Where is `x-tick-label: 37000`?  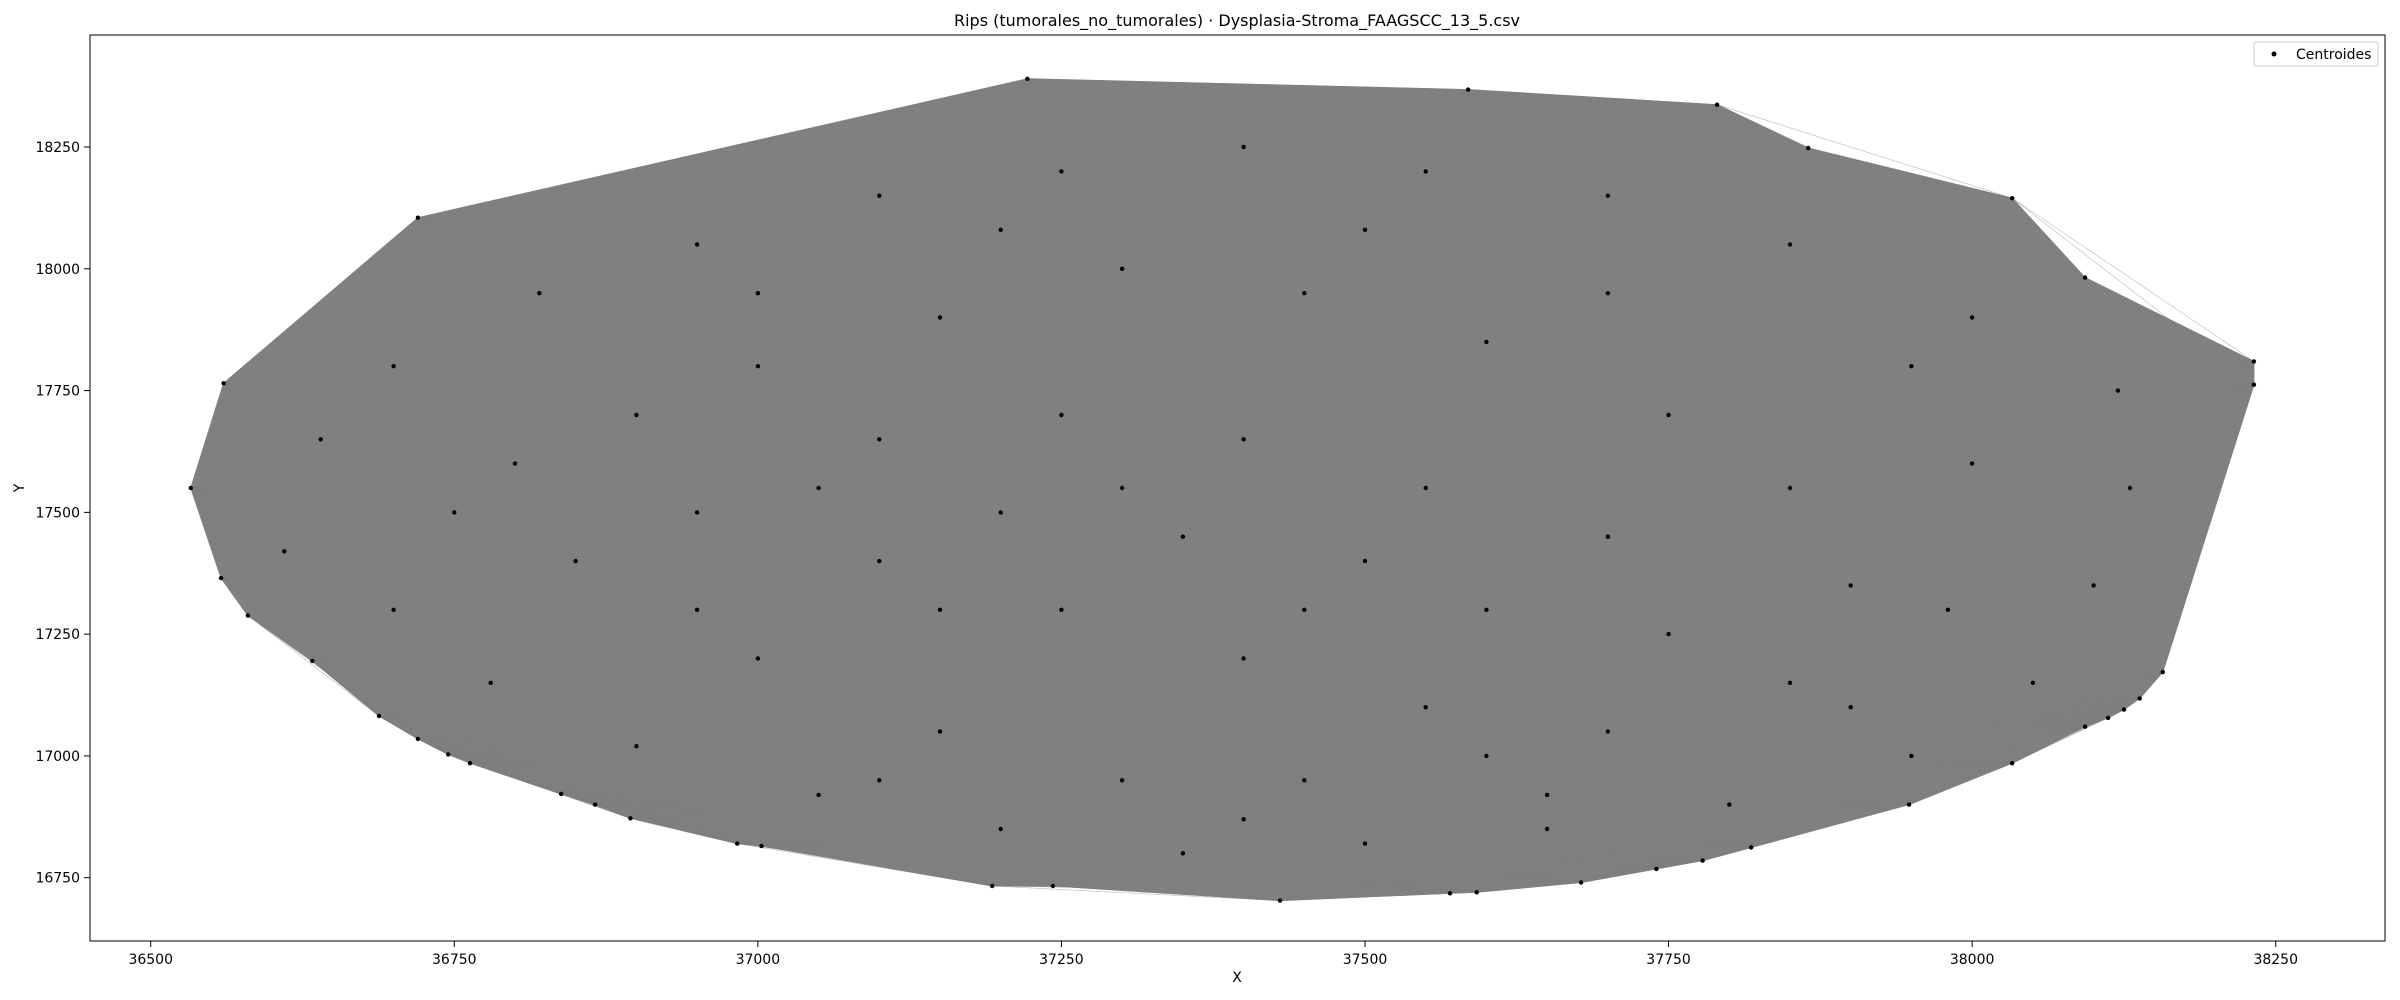
x-tick-label: 37000 is located at coordinates (758, 960).